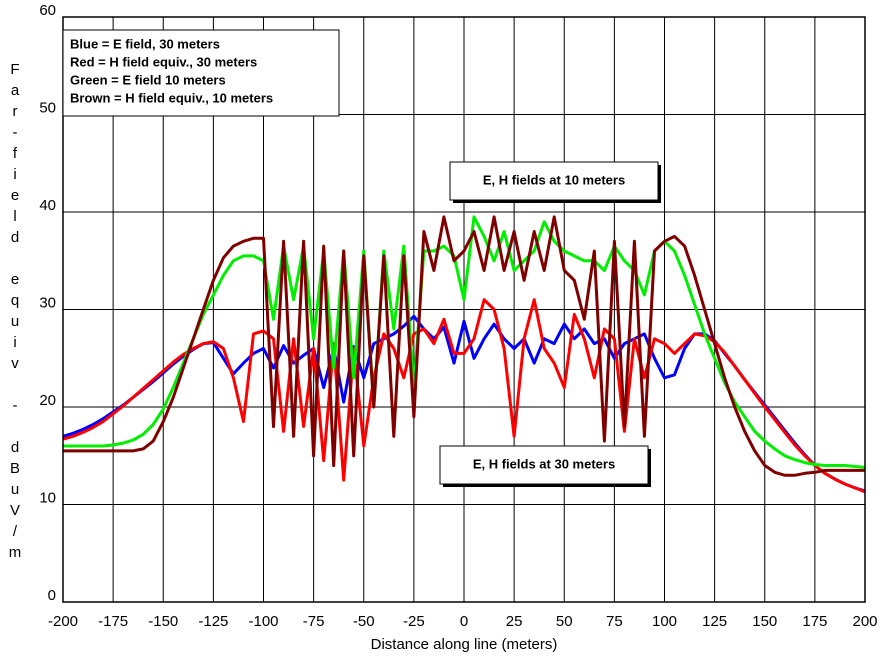  I want to click on x-tick-label: 0, so click(464, 621).